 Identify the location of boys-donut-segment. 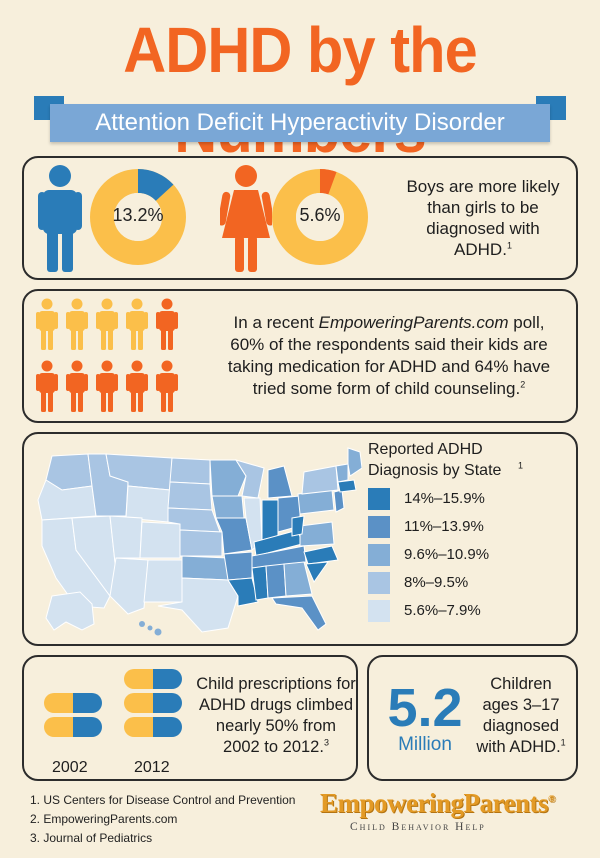
(138, 217).